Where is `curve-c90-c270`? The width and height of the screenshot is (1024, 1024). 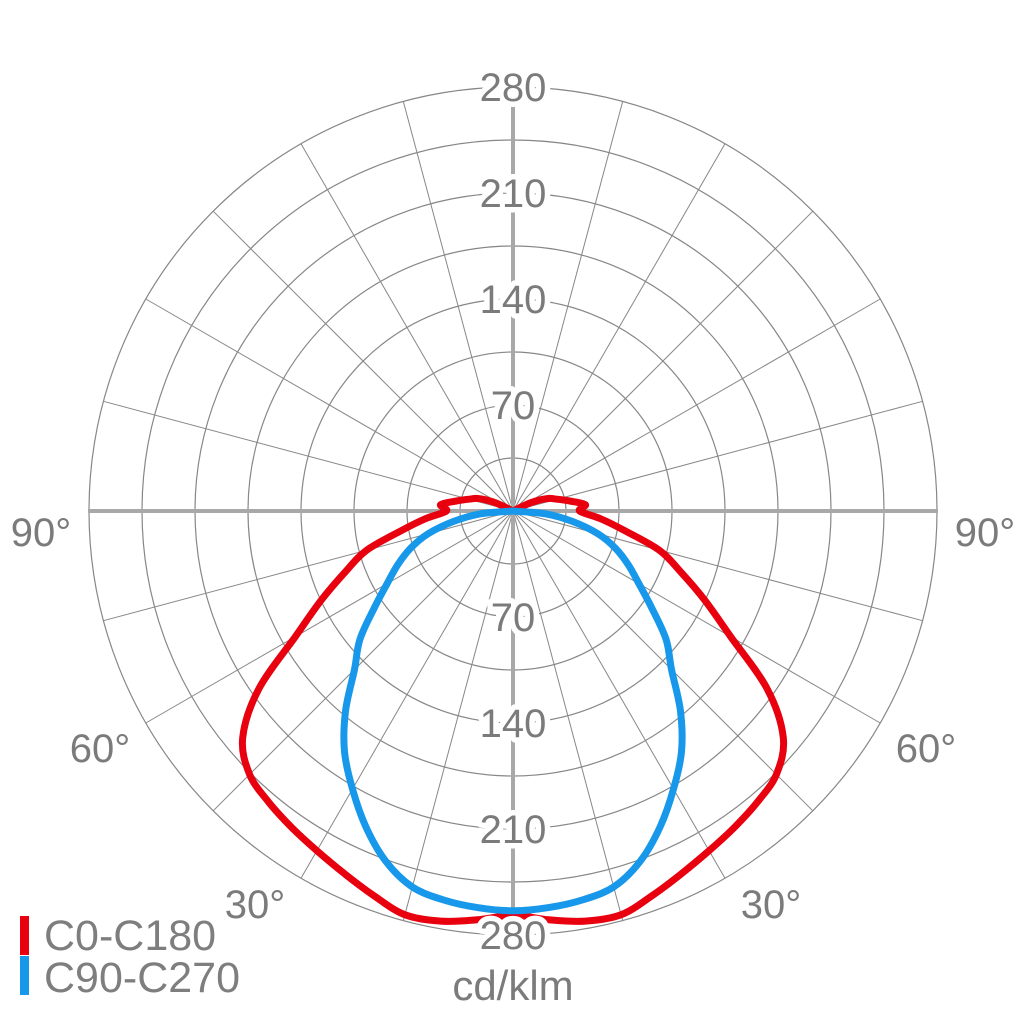 curve-c90-c270 is located at coordinates (513, 711).